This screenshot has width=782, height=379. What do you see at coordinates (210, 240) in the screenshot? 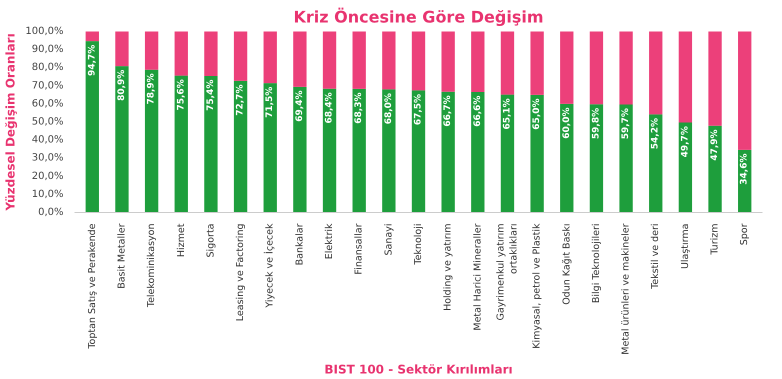
I see `x-tick-label: Sigorta` at bounding box center [210, 240].